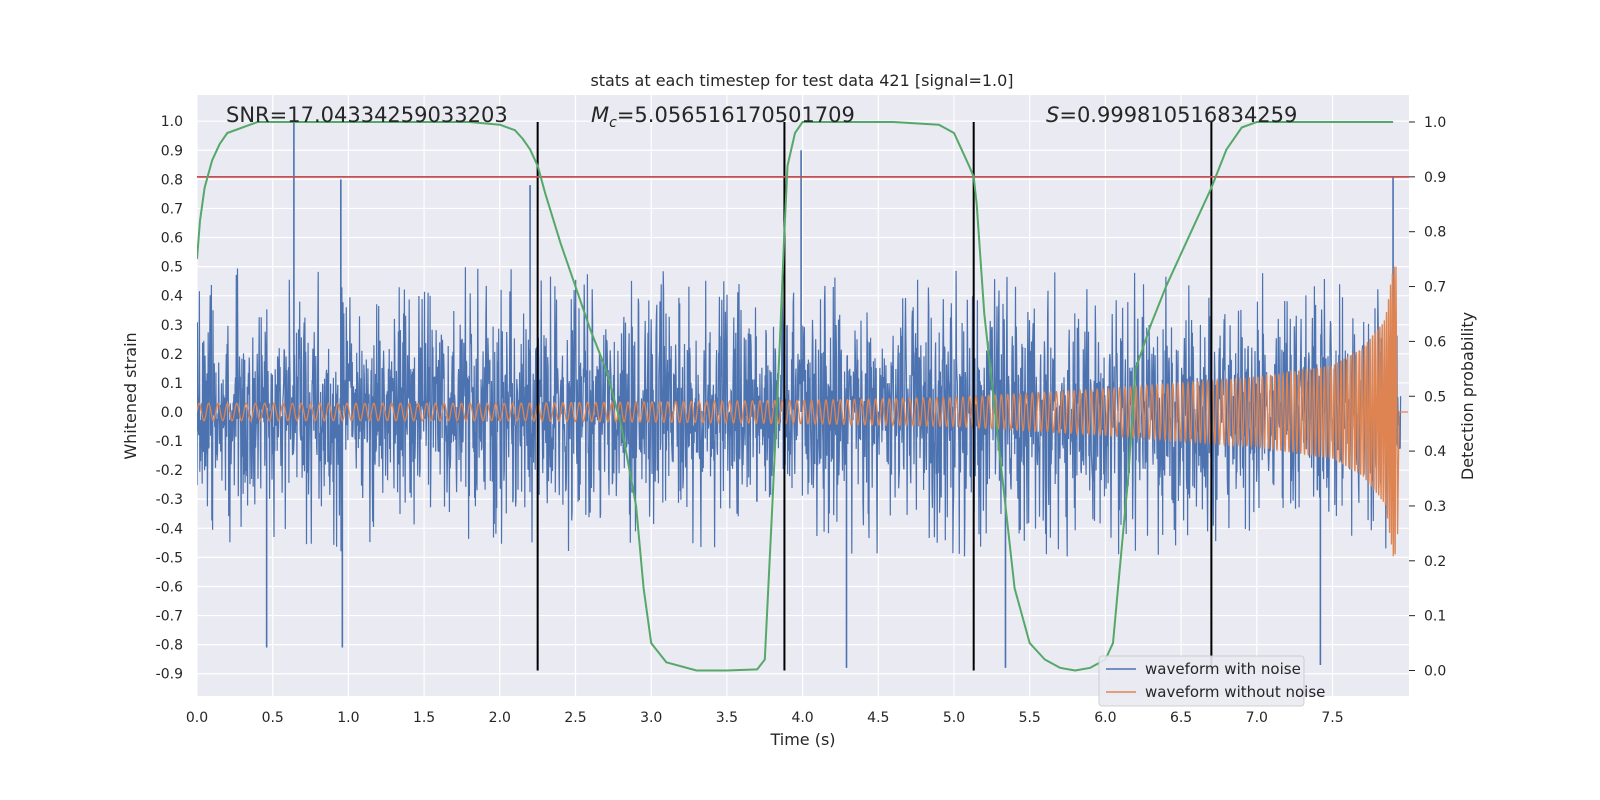 The width and height of the screenshot is (1600, 800). I want to click on y2-tick-label: 0.2, so click(1435, 562).